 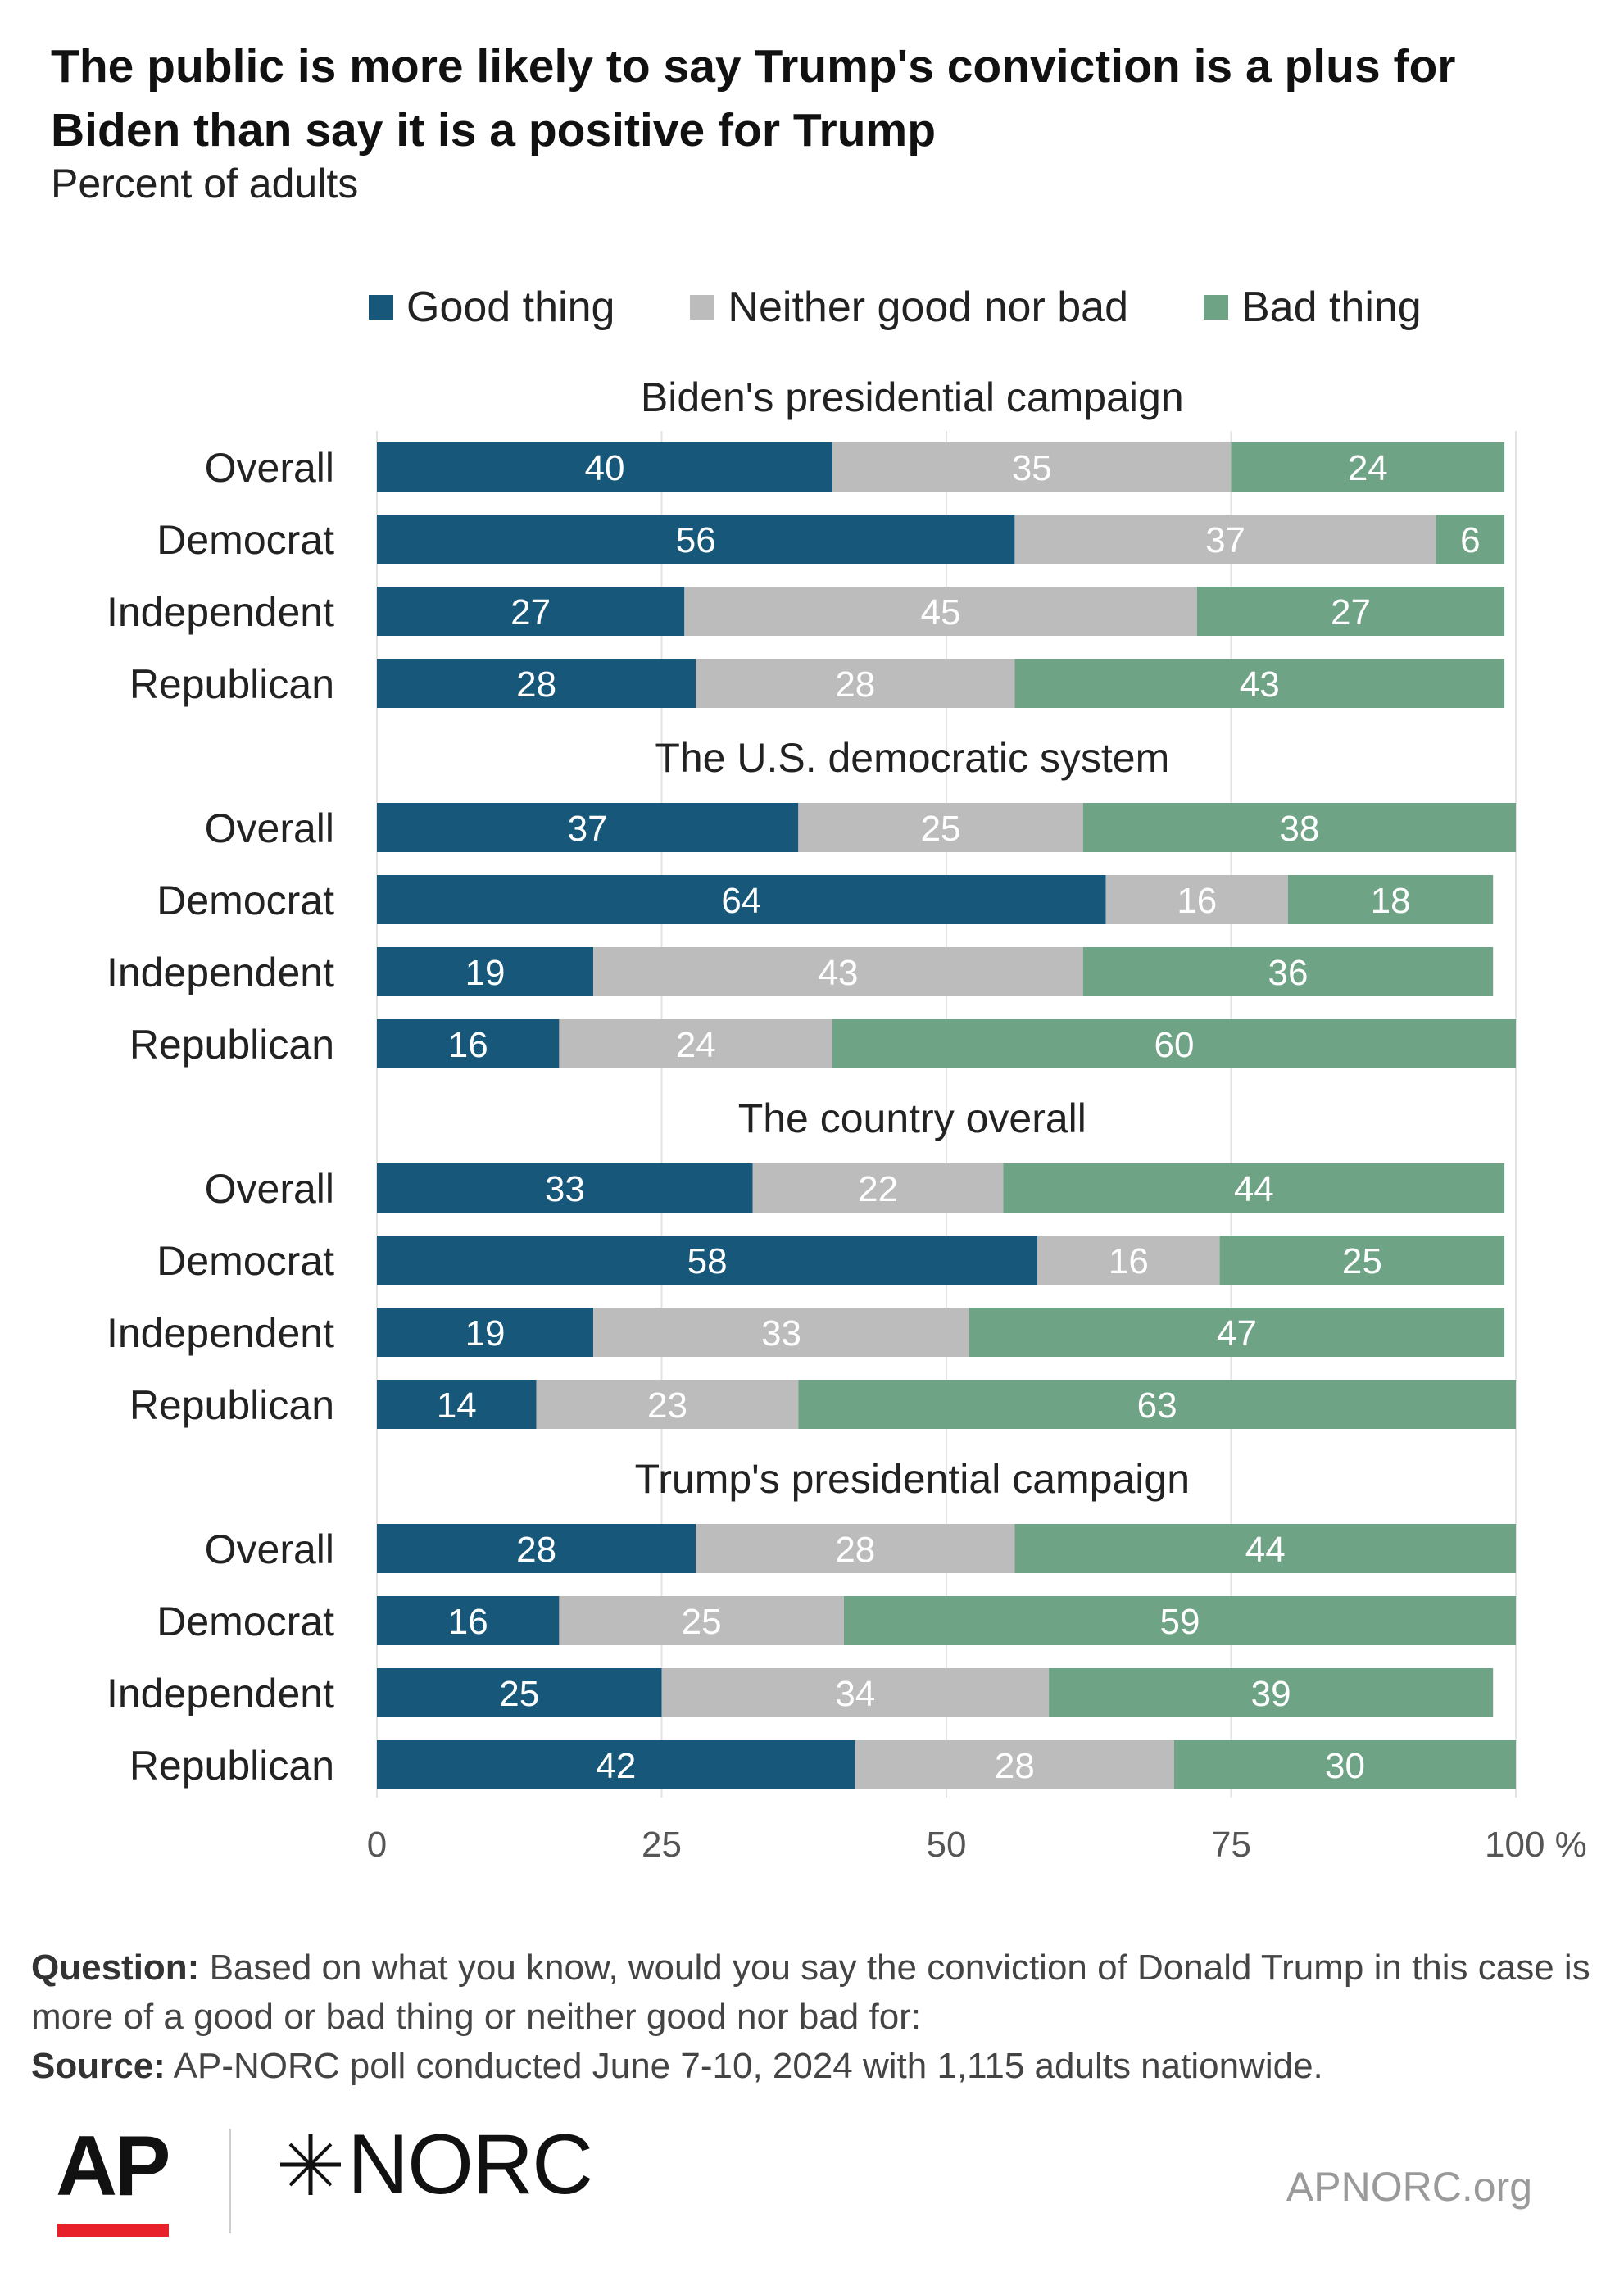 I want to click on row-label: Democrat, so click(x=246, y=1261).